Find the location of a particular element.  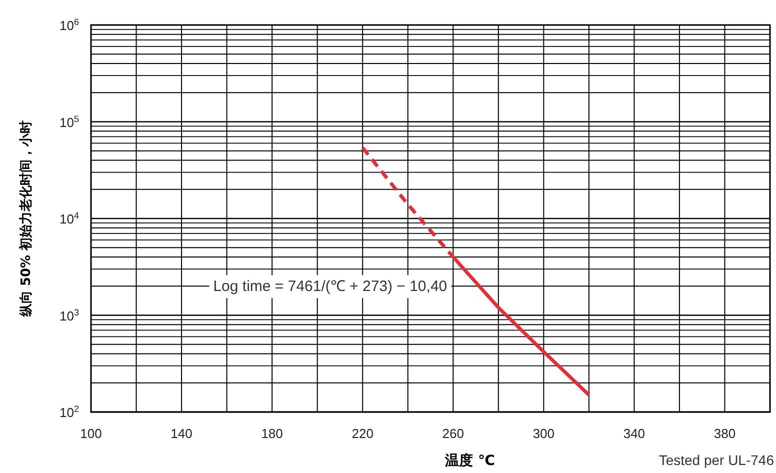

x-tick-label: 180 is located at coordinates (272, 433).